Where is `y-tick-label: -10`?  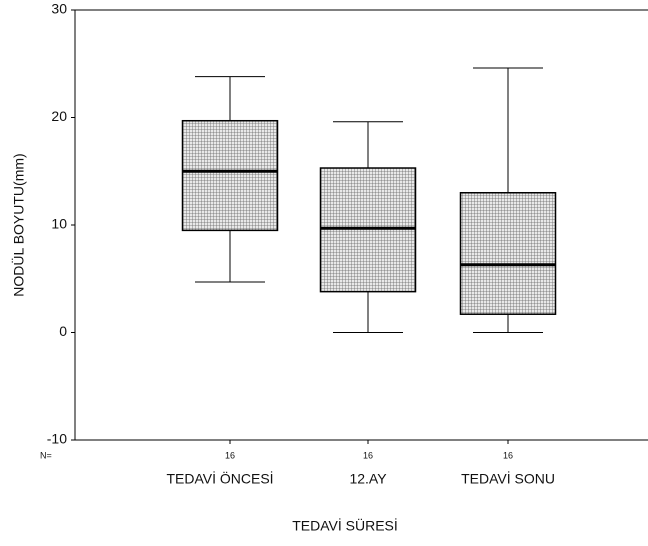
y-tick-label: -10 is located at coordinates (57, 439).